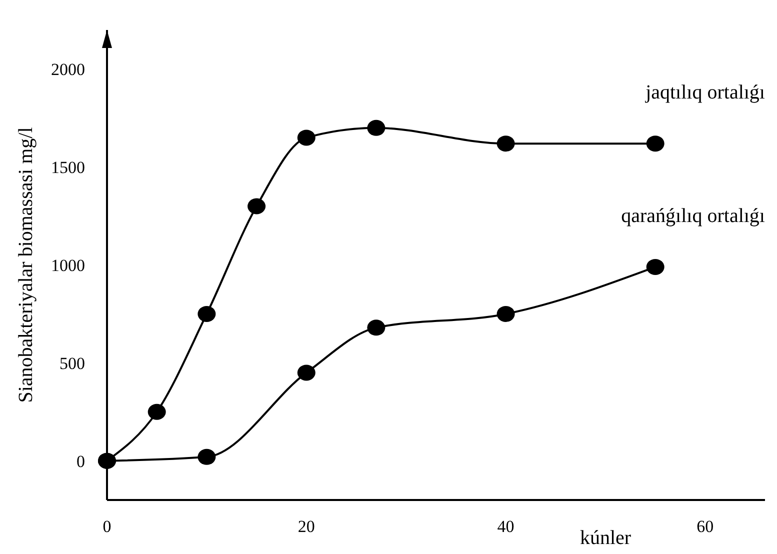 The height and width of the screenshot is (554, 777). I want to click on y-tick-label: 1000, so click(68, 265).